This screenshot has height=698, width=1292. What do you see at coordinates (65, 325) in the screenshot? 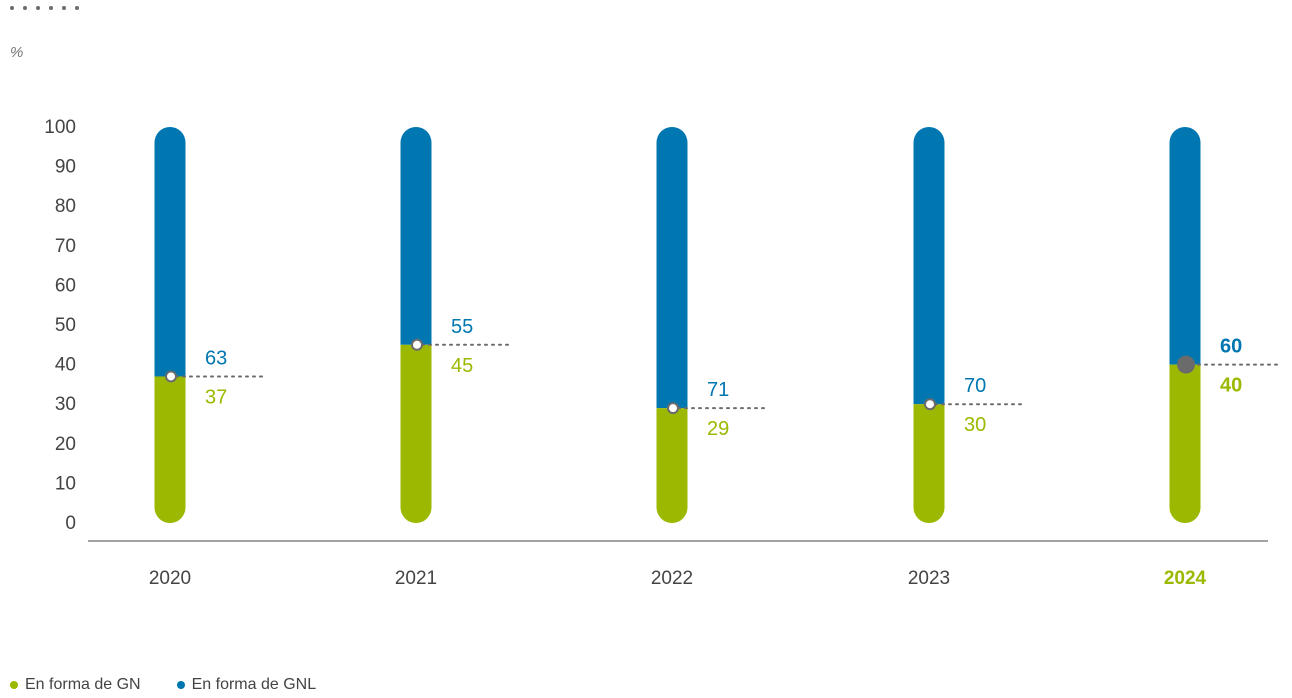
I see `y-tick-label: 50` at bounding box center [65, 325].